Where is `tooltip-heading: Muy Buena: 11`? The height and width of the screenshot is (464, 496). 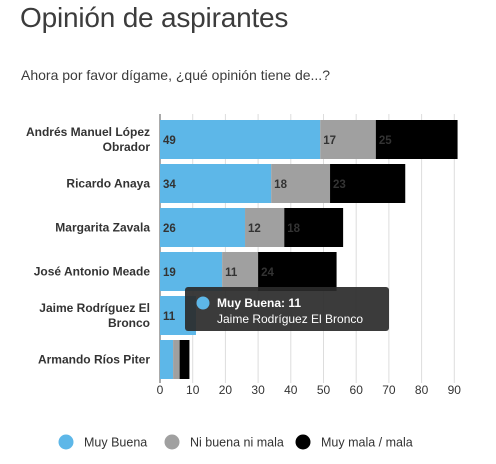 tooltip-heading: Muy Buena: 11 is located at coordinates (259, 303).